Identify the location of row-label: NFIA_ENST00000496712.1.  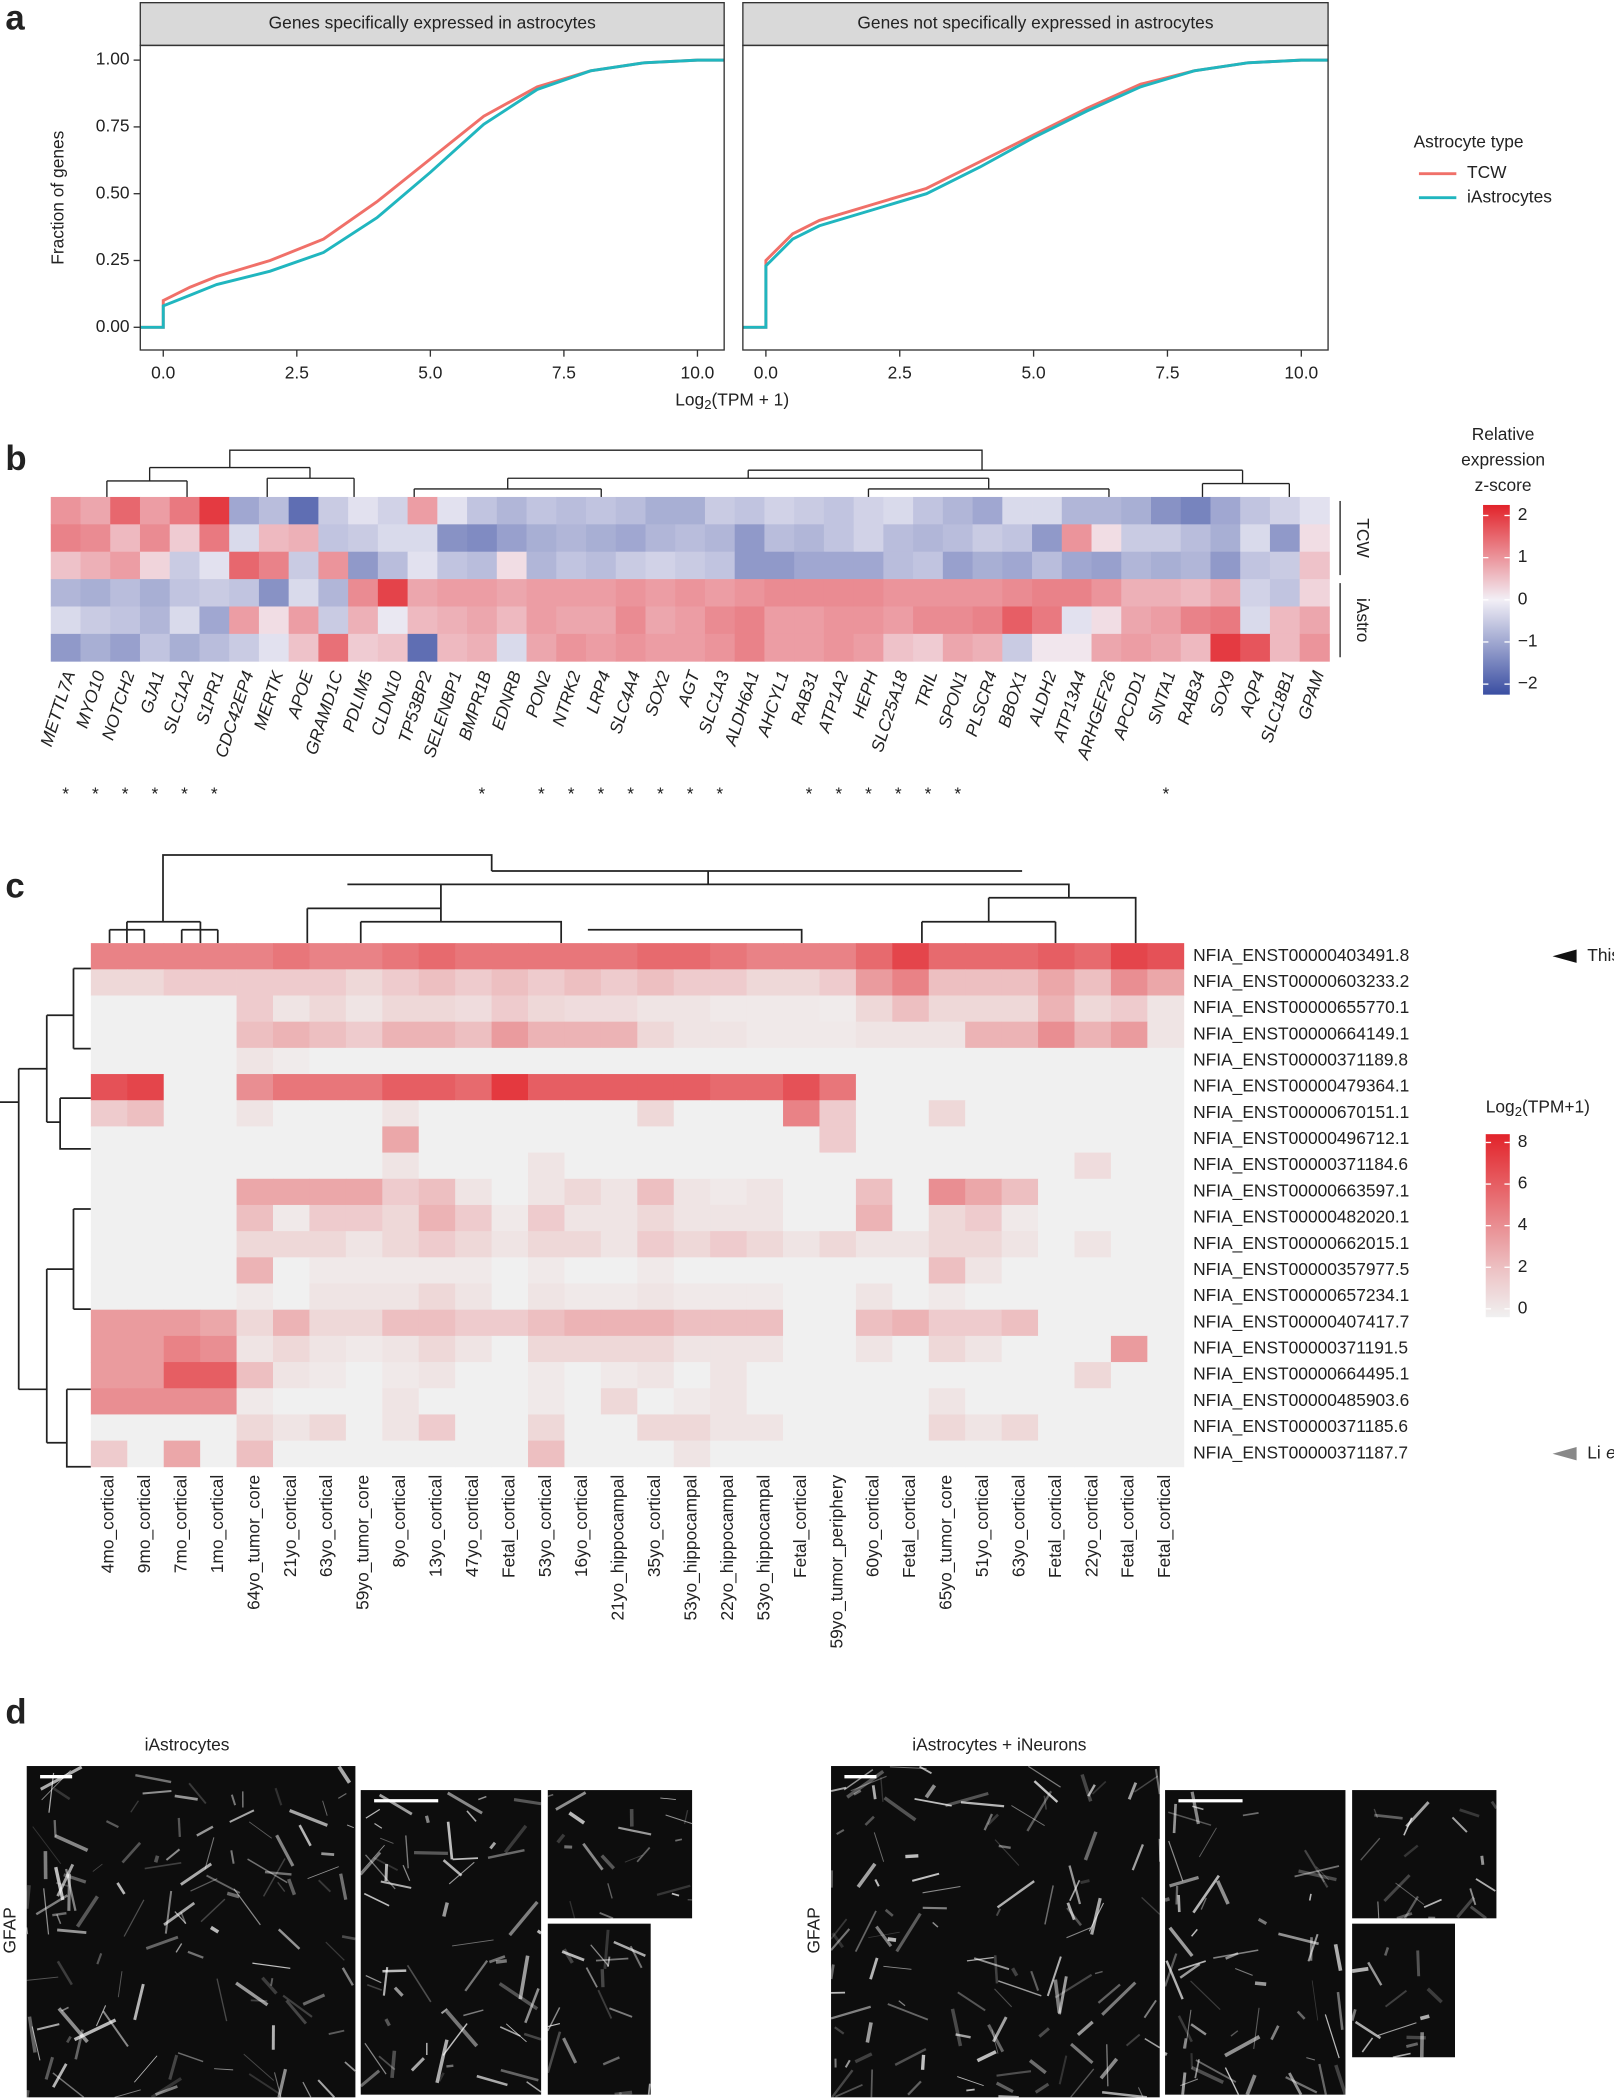
(1301, 1138).